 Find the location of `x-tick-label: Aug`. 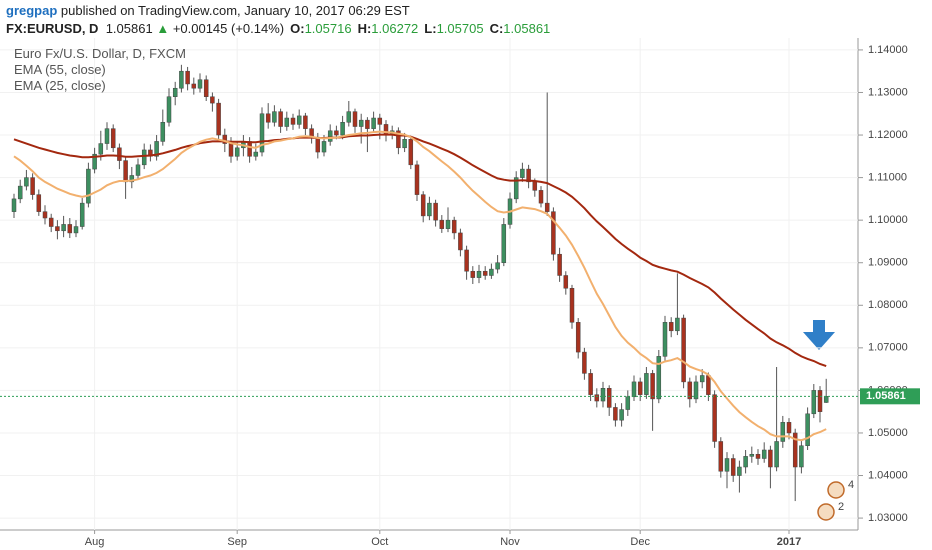

x-tick-label: Aug is located at coordinates (95, 542).